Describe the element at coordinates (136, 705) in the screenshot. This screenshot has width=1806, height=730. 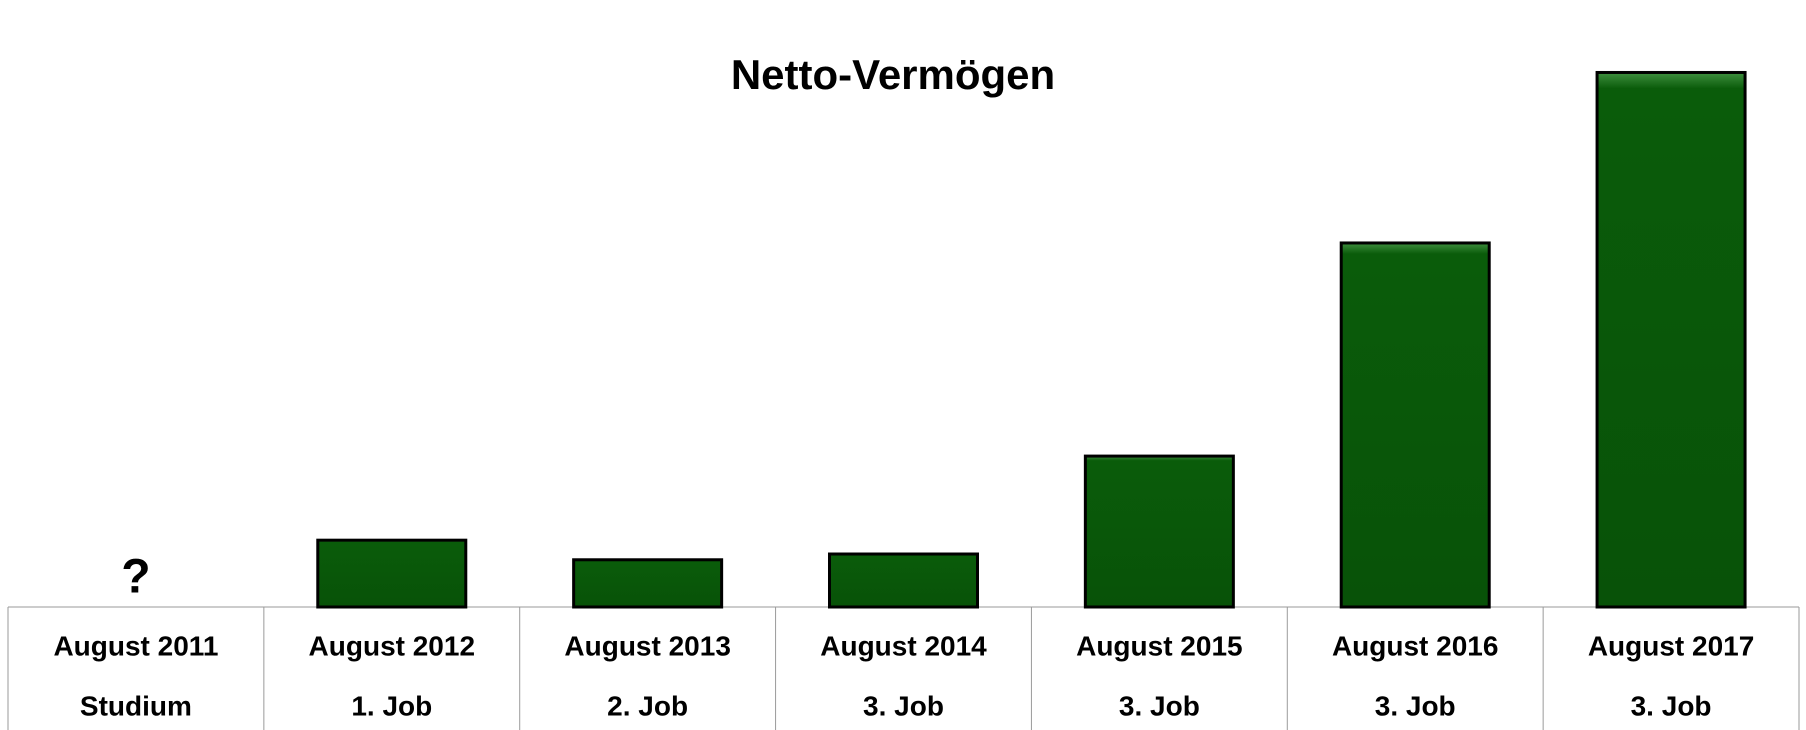
I see `x-tick-sublabel: Studium` at that location.